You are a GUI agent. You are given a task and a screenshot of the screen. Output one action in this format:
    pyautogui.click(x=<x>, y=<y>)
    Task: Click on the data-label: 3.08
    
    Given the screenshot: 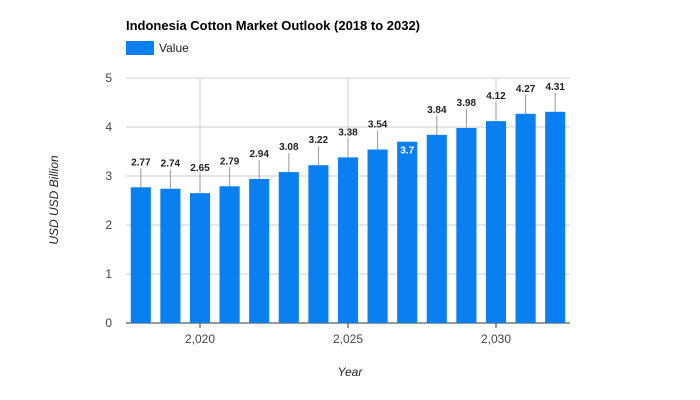 What is the action you would take?
    pyautogui.click(x=289, y=147)
    